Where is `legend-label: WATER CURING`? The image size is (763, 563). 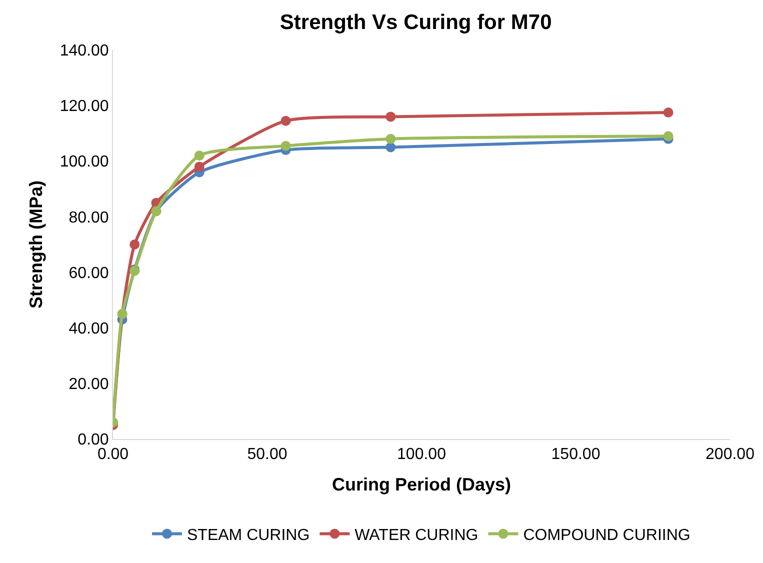
legend-label: WATER CURING is located at coordinates (416, 535).